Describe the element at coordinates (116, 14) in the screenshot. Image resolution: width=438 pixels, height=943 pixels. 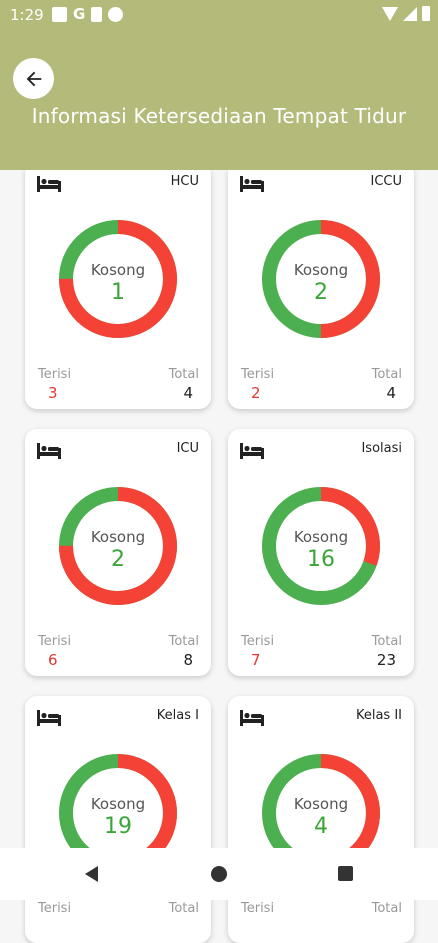
I see `sync-off-icon` at that location.